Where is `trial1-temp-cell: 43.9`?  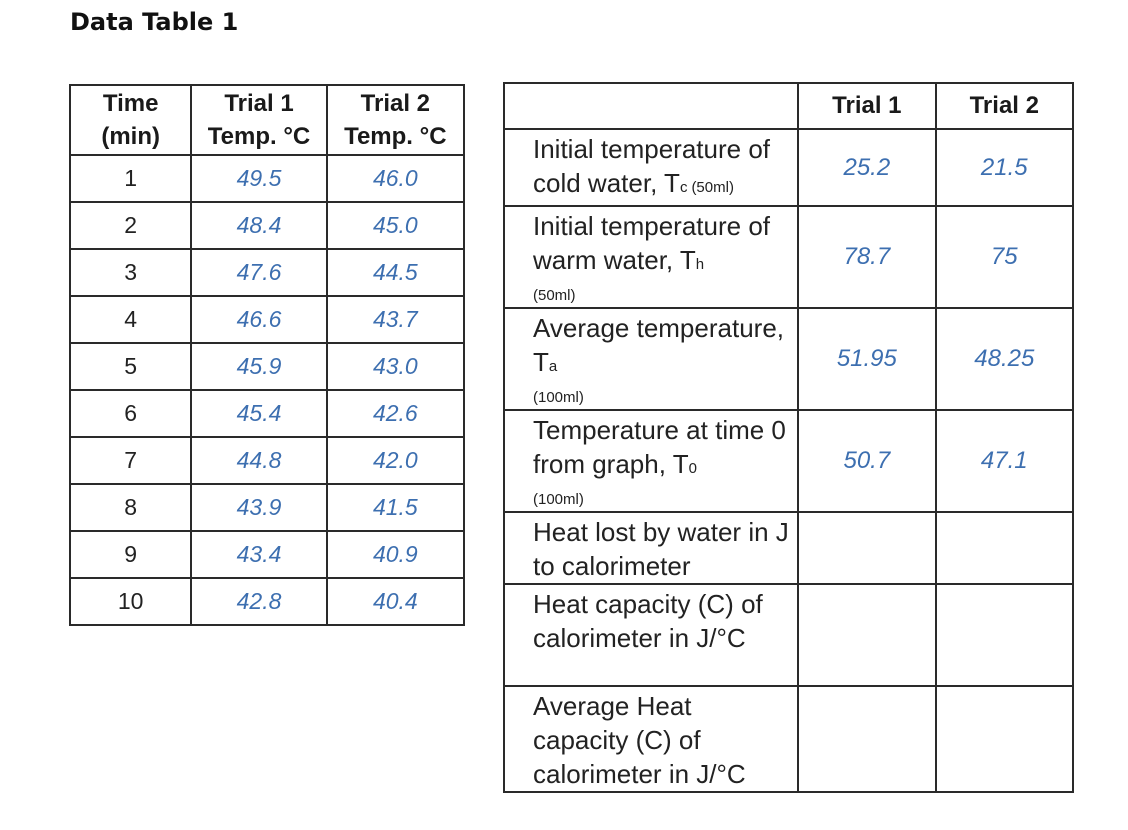
trial1-temp-cell: 43.9 is located at coordinates (259, 507).